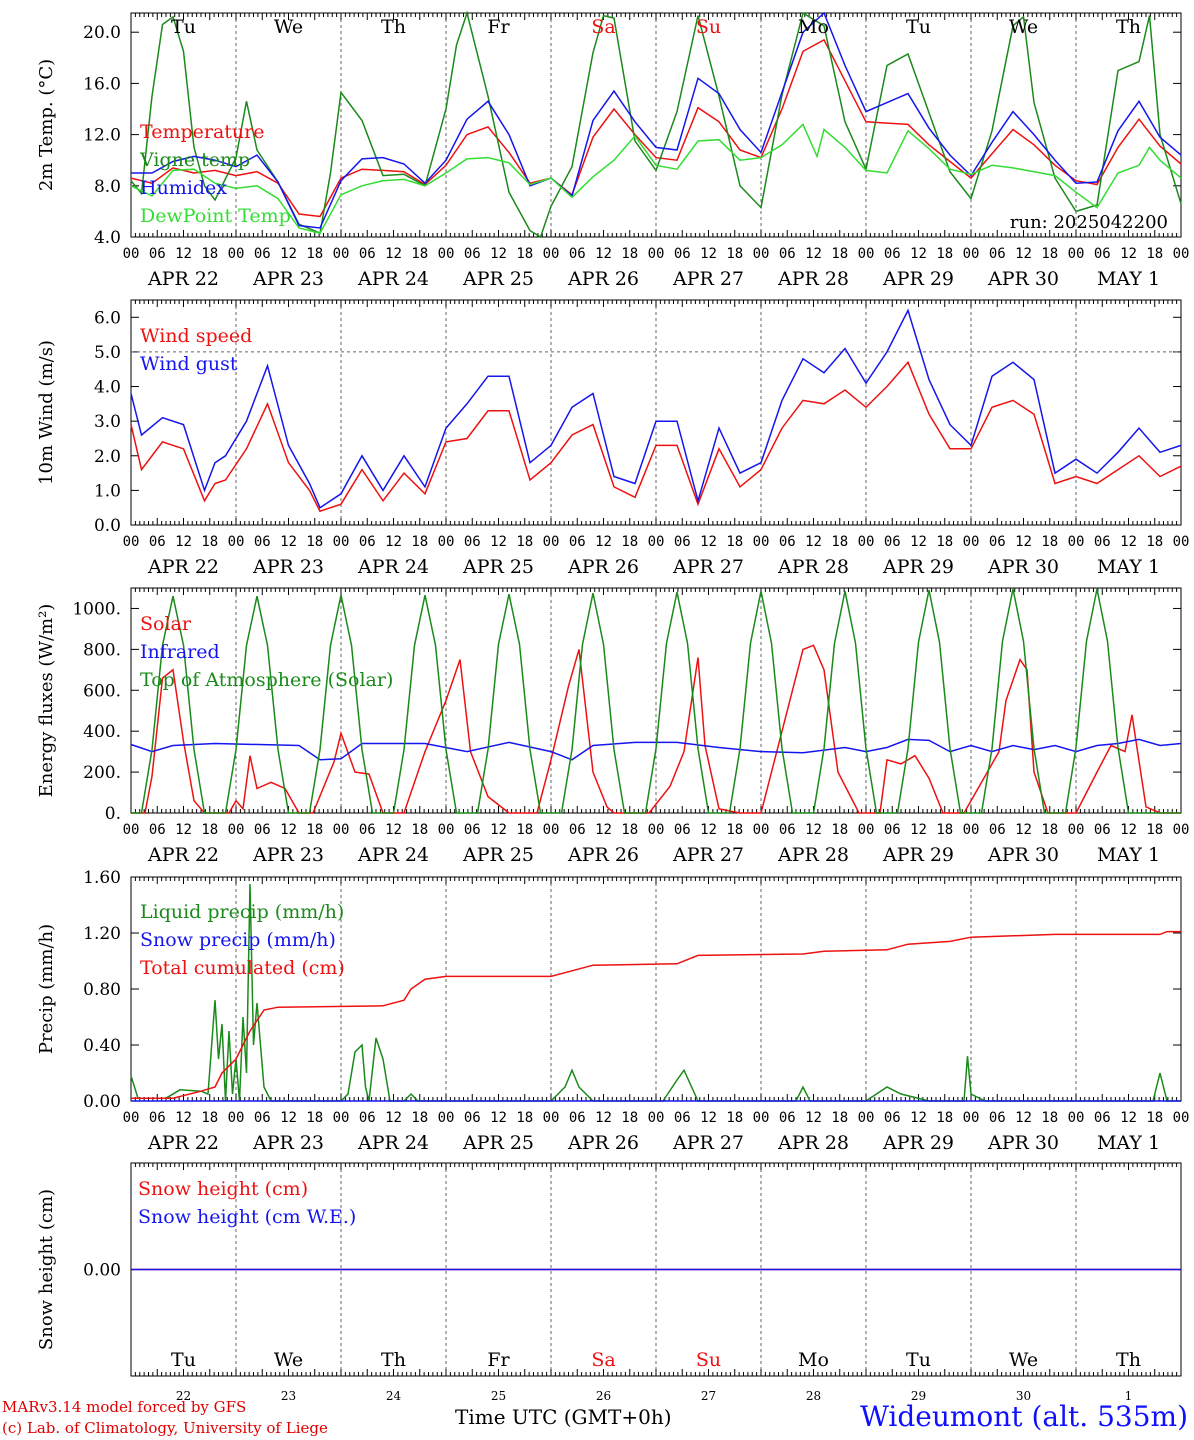 The width and height of the screenshot is (1194, 1440). What do you see at coordinates (107, 238) in the screenshot?
I see `y-tick-label: 4.0` at bounding box center [107, 238].